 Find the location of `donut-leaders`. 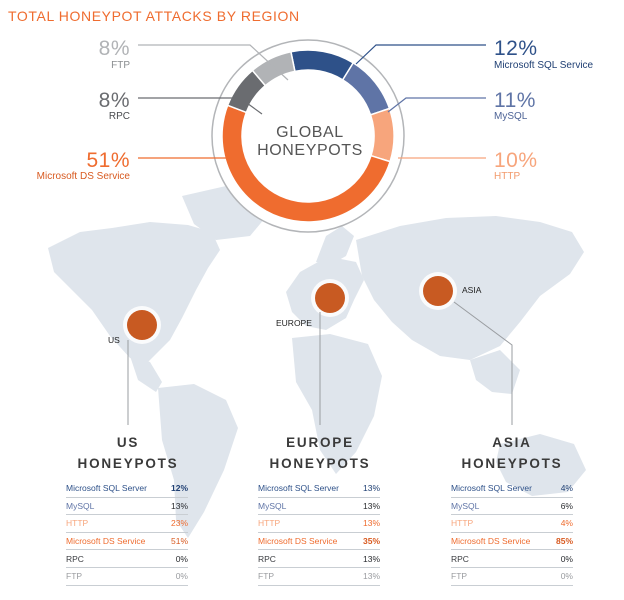

donut-leaders is located at coordinates (312, 101).